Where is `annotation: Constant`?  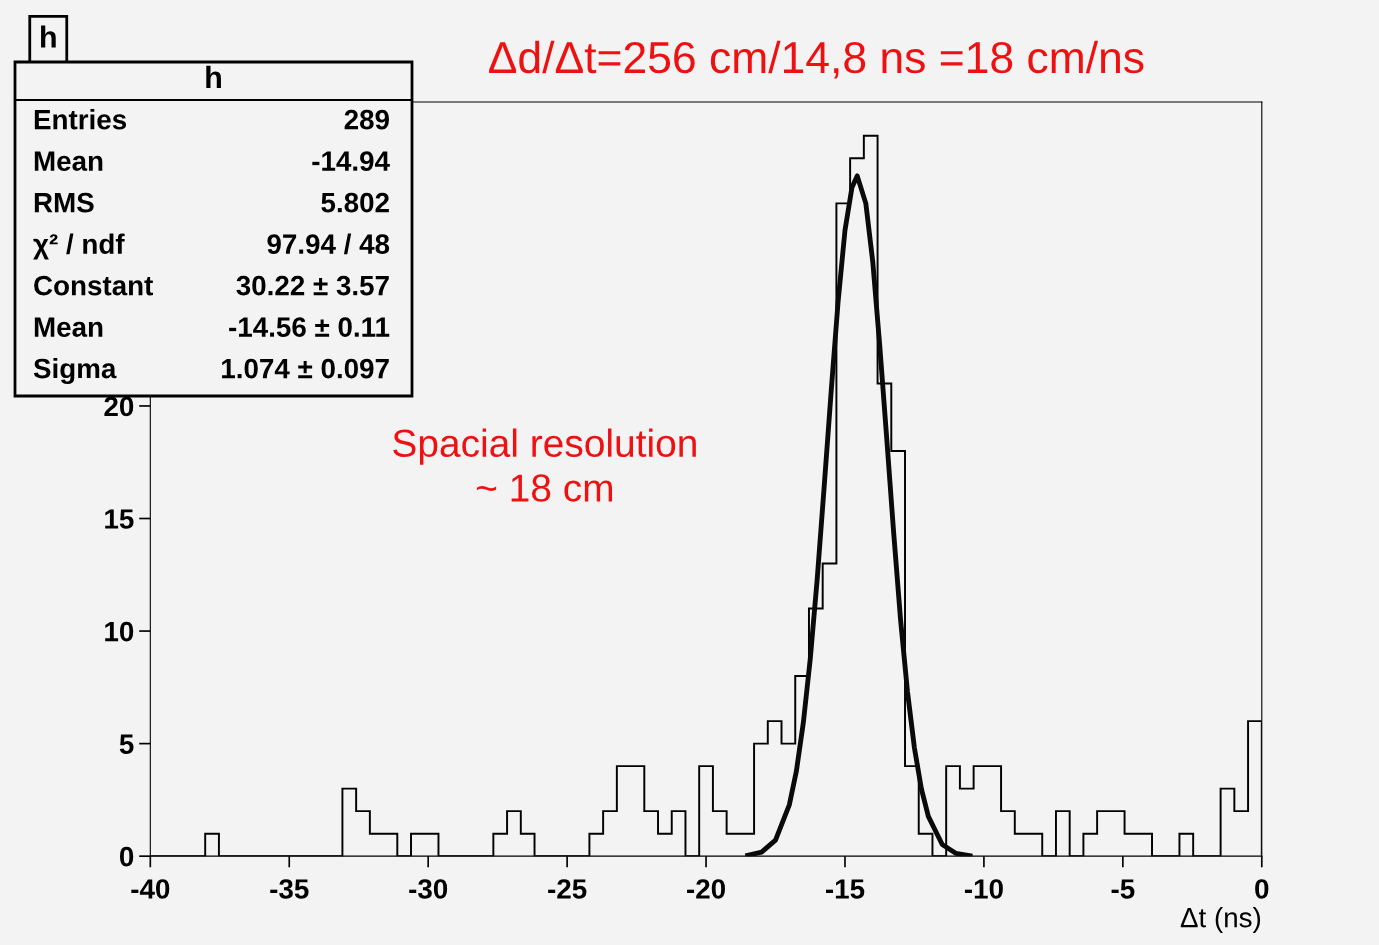
annotation: Constant is located at coordinates (94, 285).